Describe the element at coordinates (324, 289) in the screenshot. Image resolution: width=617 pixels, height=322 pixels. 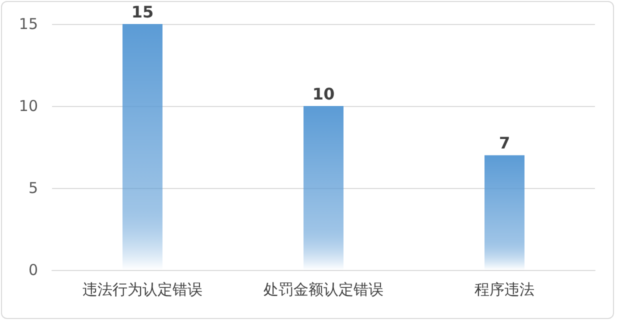
I see `x-tick-label: 处罚金额认定错误` at that location.